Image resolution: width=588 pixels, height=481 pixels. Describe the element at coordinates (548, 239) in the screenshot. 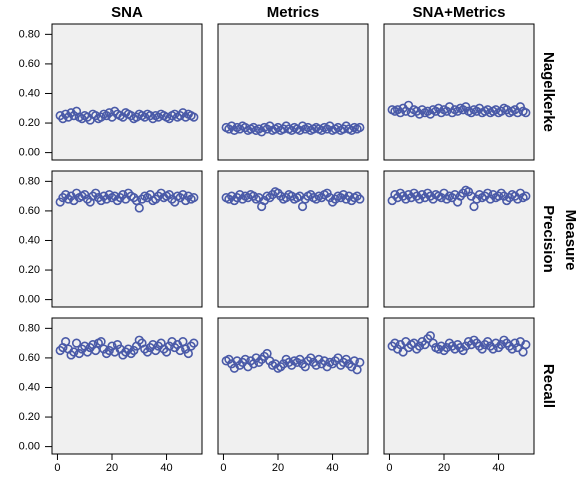

I see `row-header: Precision` at that location.